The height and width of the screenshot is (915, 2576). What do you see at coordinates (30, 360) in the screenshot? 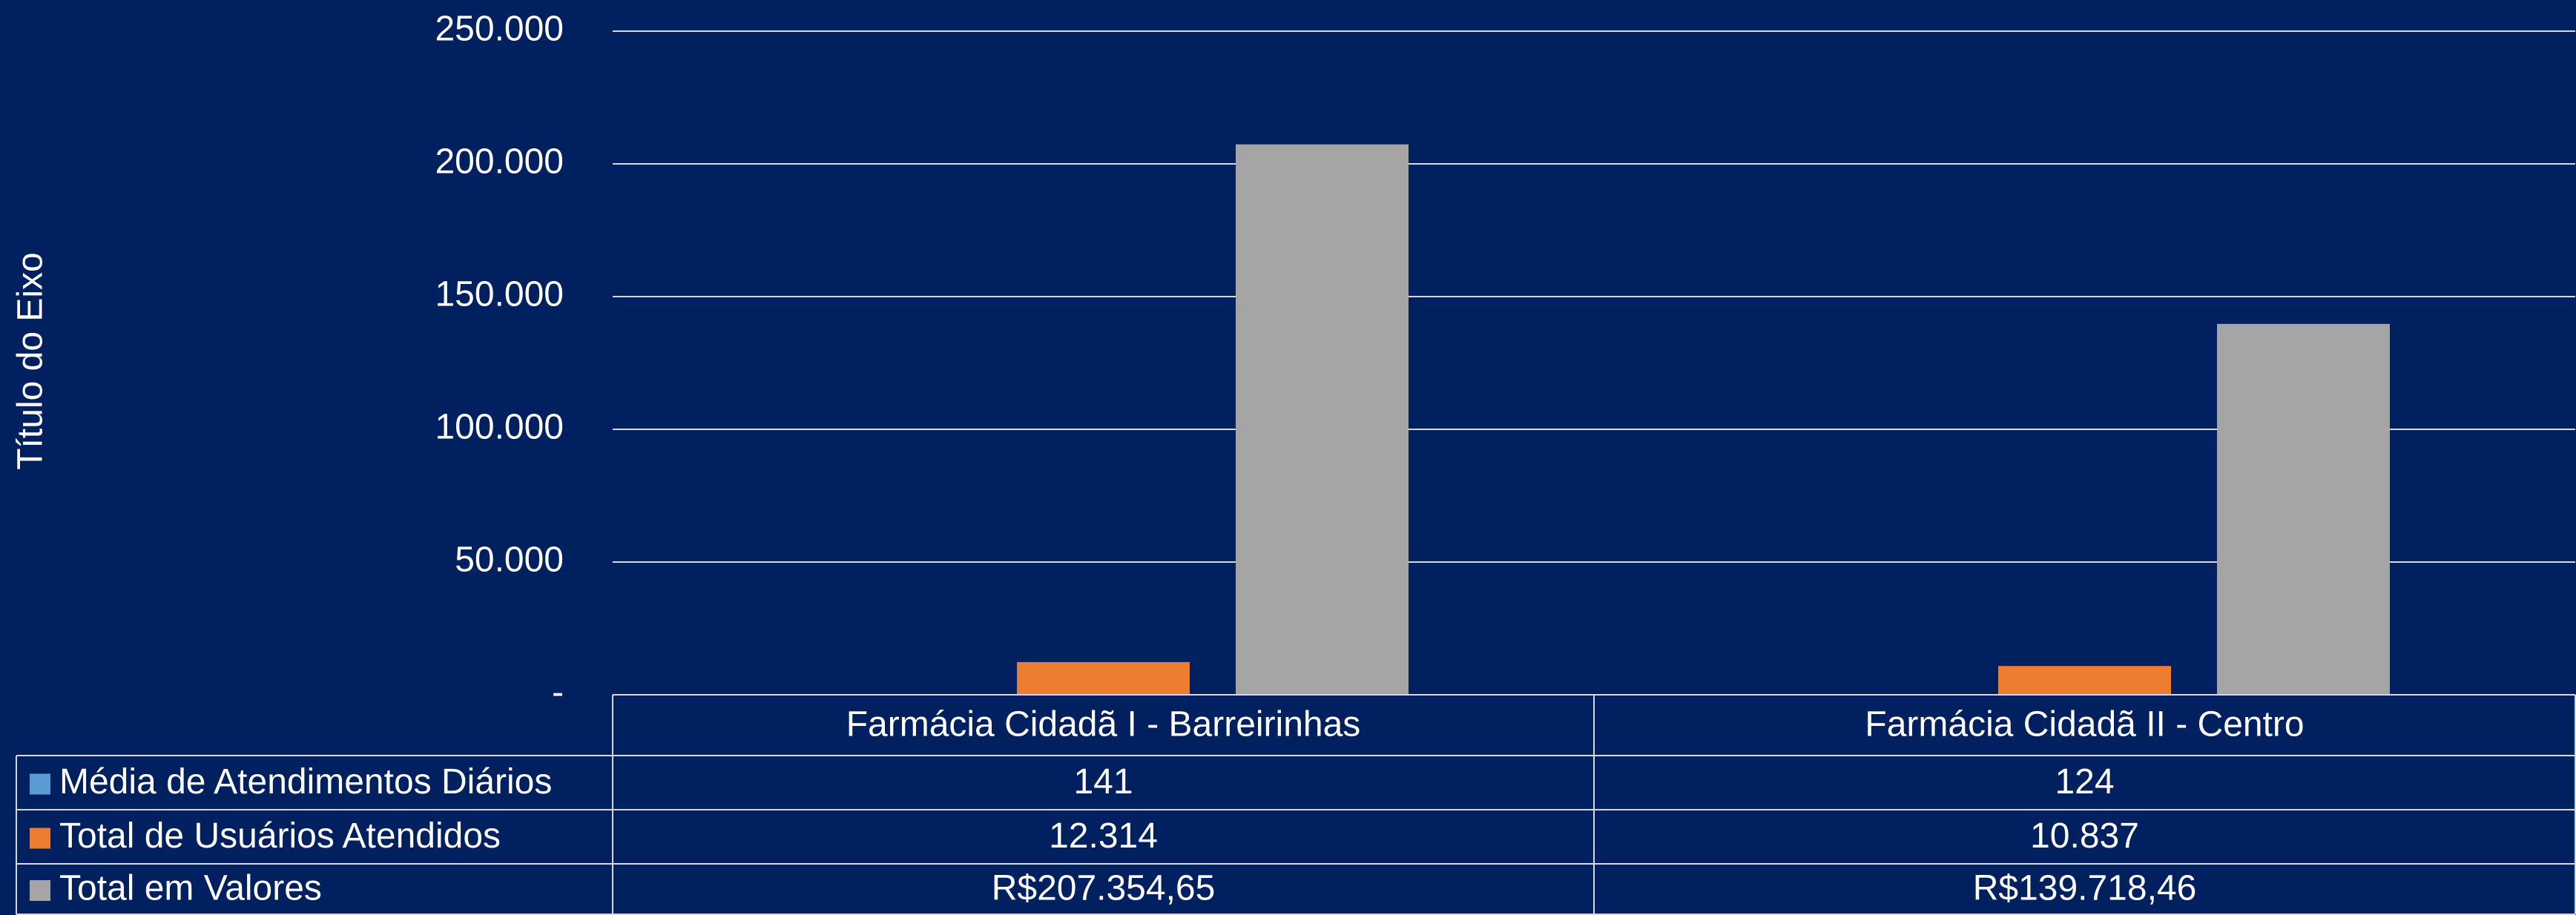
I see `y-axis-title: Título do Eixo` at bounding box center [30, 360].